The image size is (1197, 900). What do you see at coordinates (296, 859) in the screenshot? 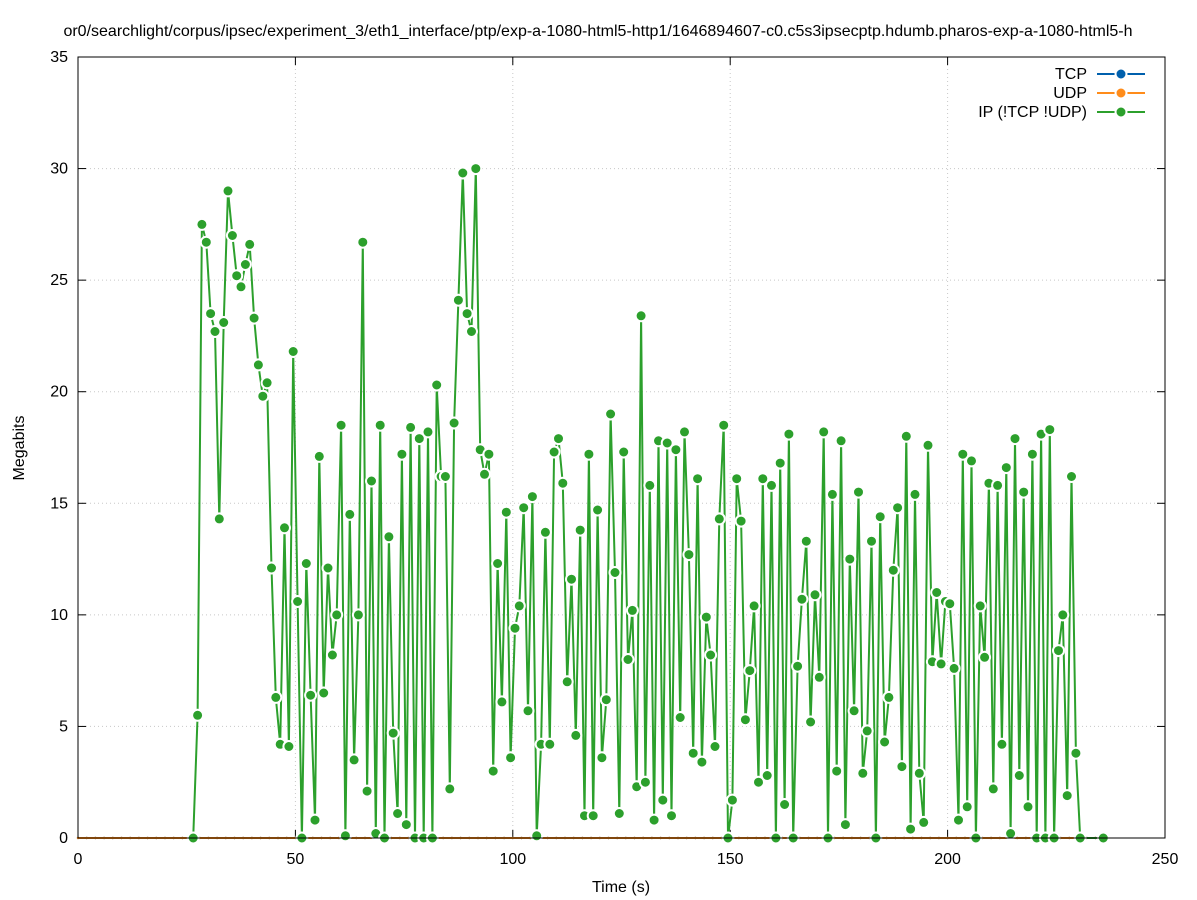
I see `x-tick-label: 50` at bounding box center [296, 859].